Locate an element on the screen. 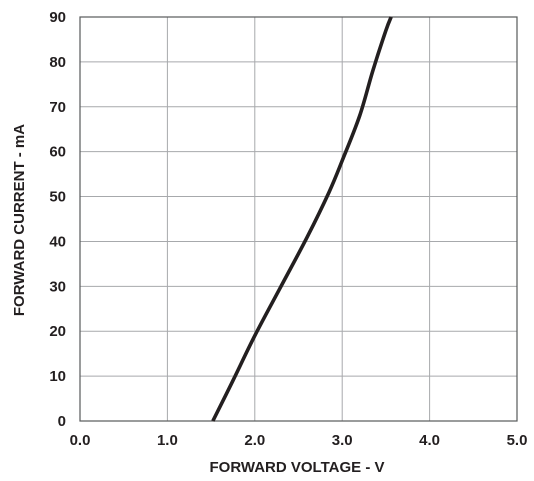 The height and width of the screenshot is (481, 534). x-tick-label: 5.0 is located at coordinates (517, 440).